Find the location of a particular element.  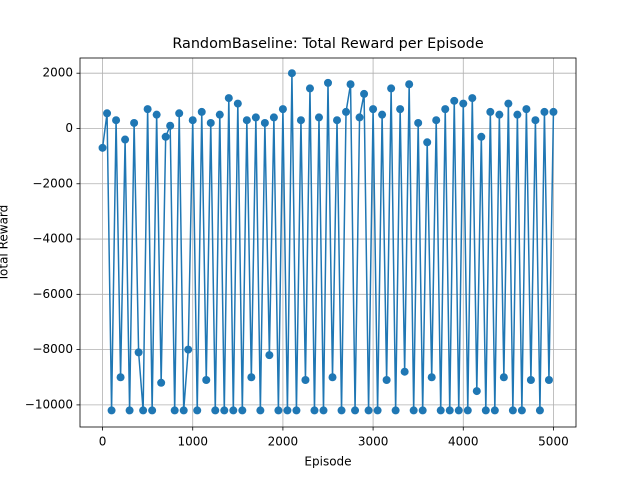

x-axis-label: Episode is located at coordinates (327, 462).